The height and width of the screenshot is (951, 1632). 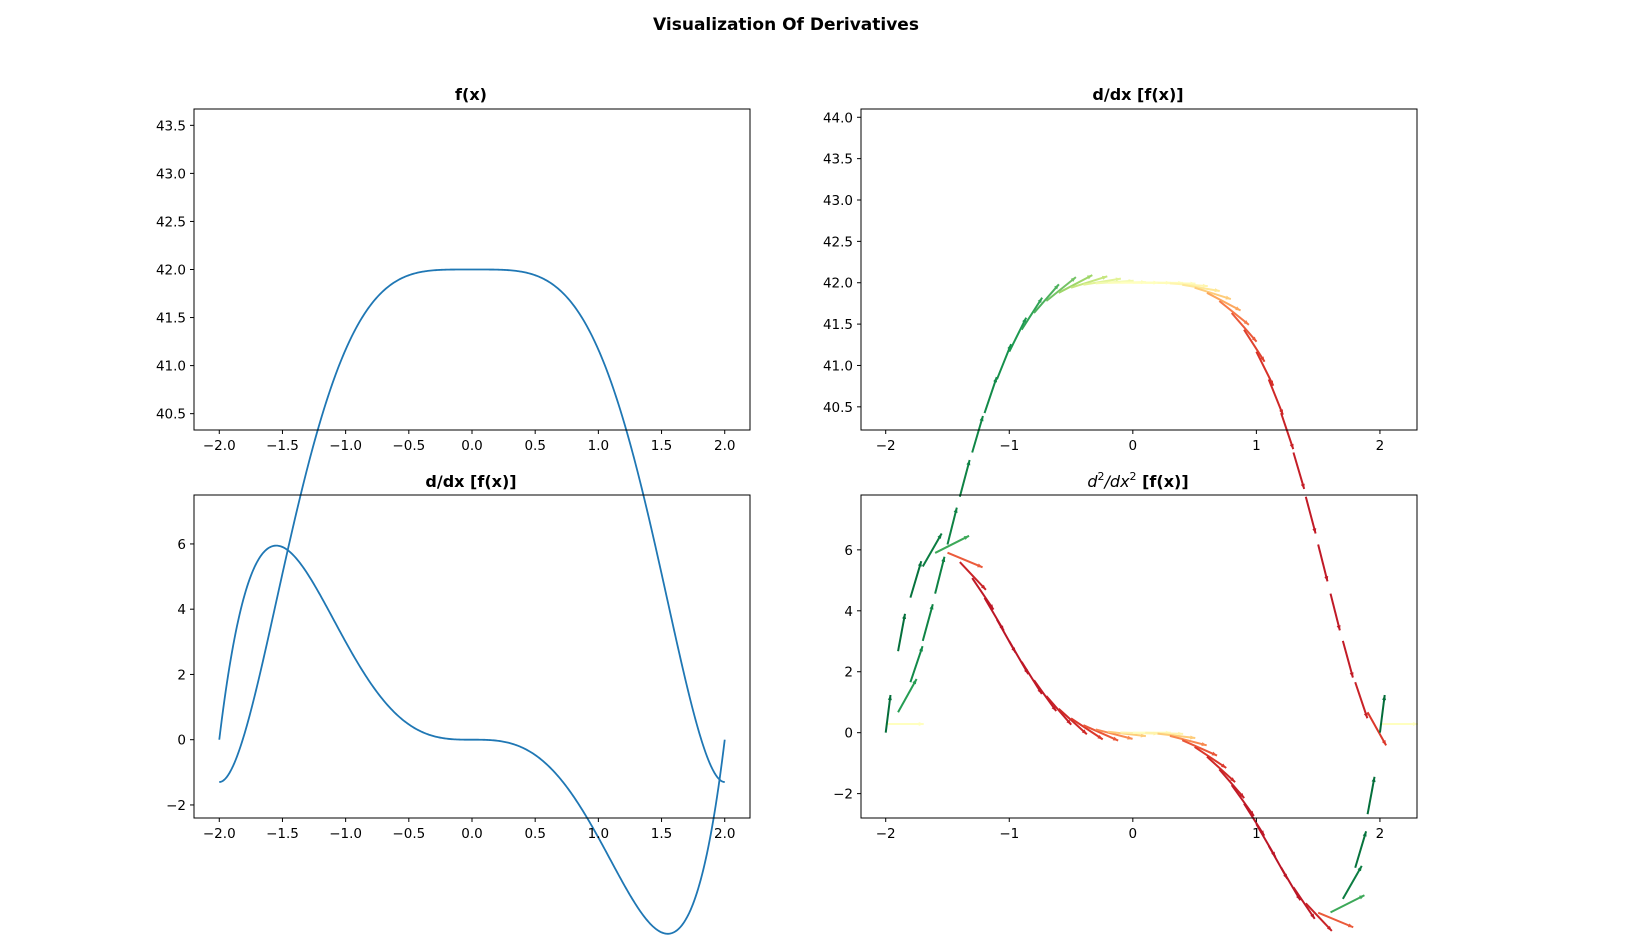 What do you see at coordinates (219, 834) in the screenshot?
I see `x-tick-label: −2.0` at bounding box center [219, 834].